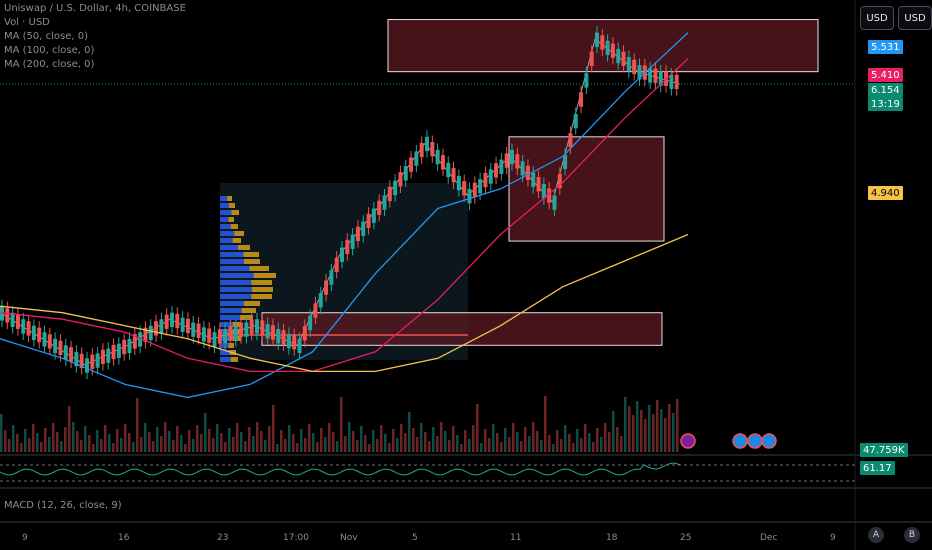 The image size is (932, 550). Describe the element at coordinates (833, 538) in the screenshot. I see `time-axis-label: 9` at that location.